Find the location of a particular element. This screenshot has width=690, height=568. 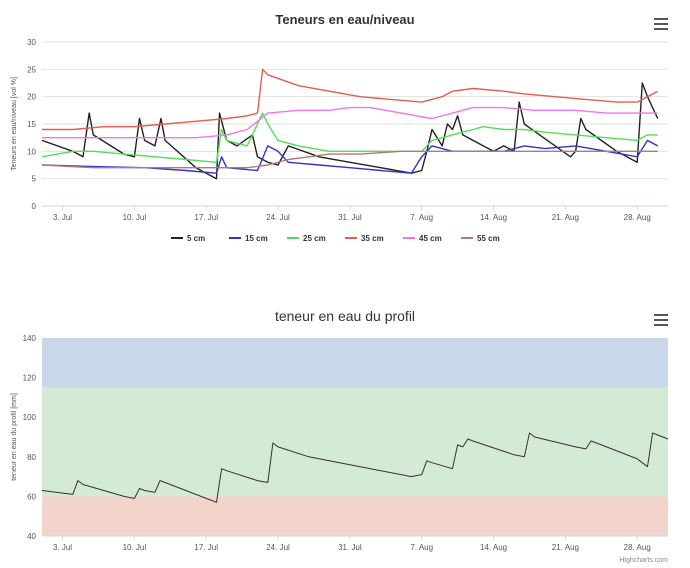

y-tick-label: 5 is located at coordinates (34, 179).